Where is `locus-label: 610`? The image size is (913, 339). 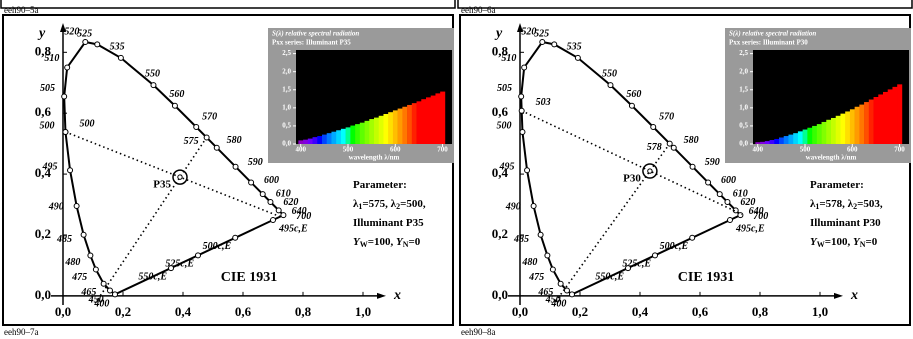
locus-label: 610 is located at coordinates (283, 193).